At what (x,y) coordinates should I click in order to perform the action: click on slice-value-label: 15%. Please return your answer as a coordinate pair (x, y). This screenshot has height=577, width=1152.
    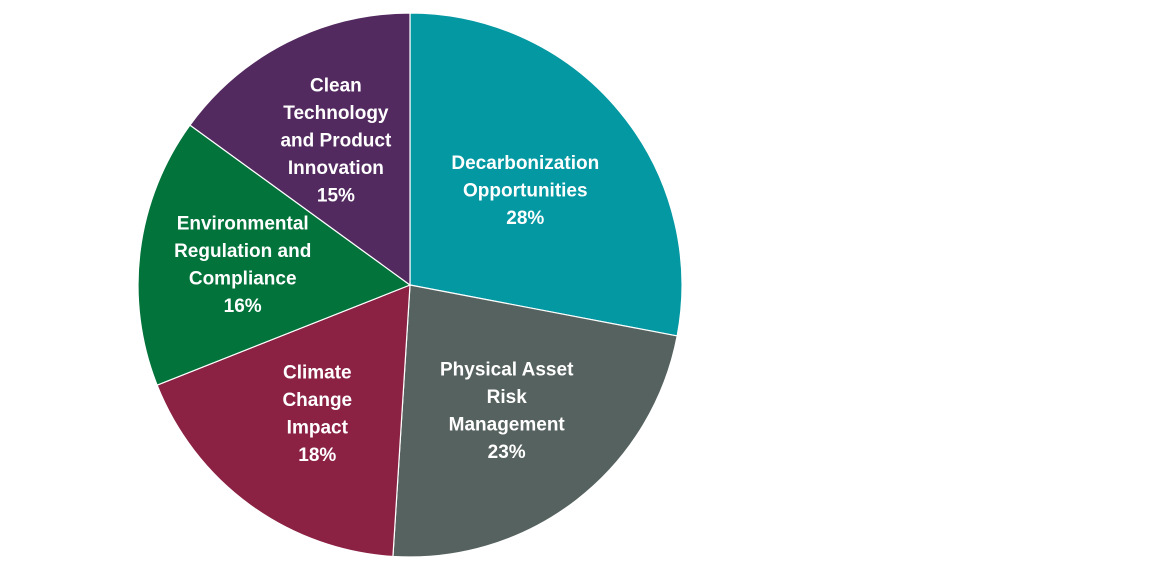
    Looking at the image, I should click on (336, 196).